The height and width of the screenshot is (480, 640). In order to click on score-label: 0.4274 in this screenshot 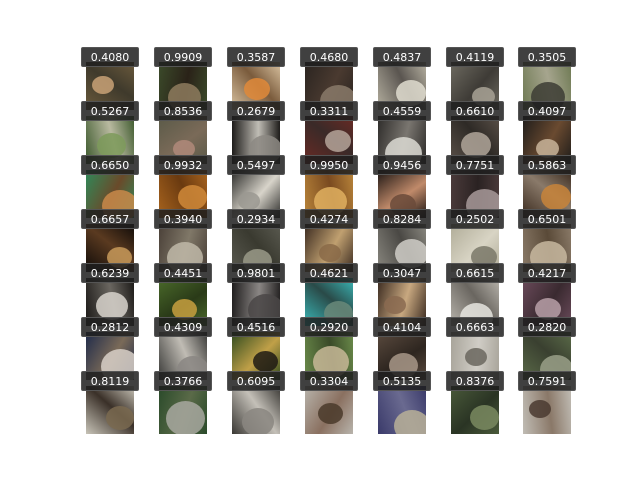, I will do `click(329, 219)`.